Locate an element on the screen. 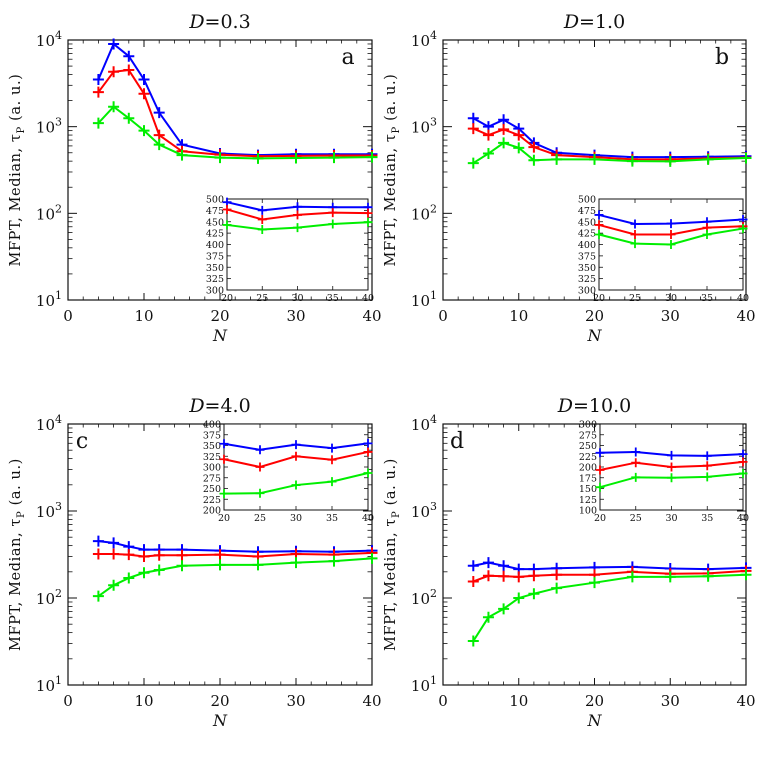  panel-letter: a is located at coordinates (347, 57).